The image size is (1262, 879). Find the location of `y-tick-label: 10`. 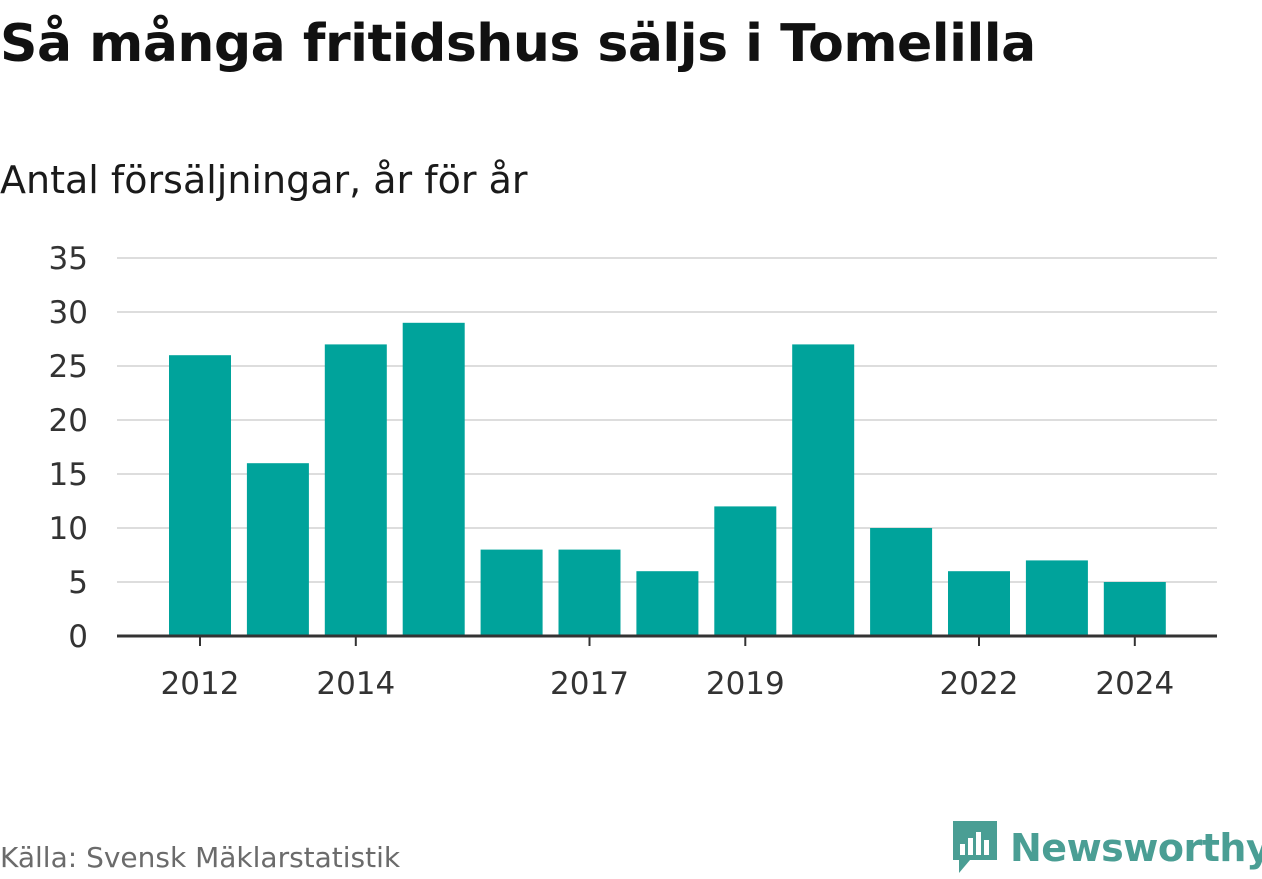

y-tick-label: 10 is located at coordinates (68, 529).